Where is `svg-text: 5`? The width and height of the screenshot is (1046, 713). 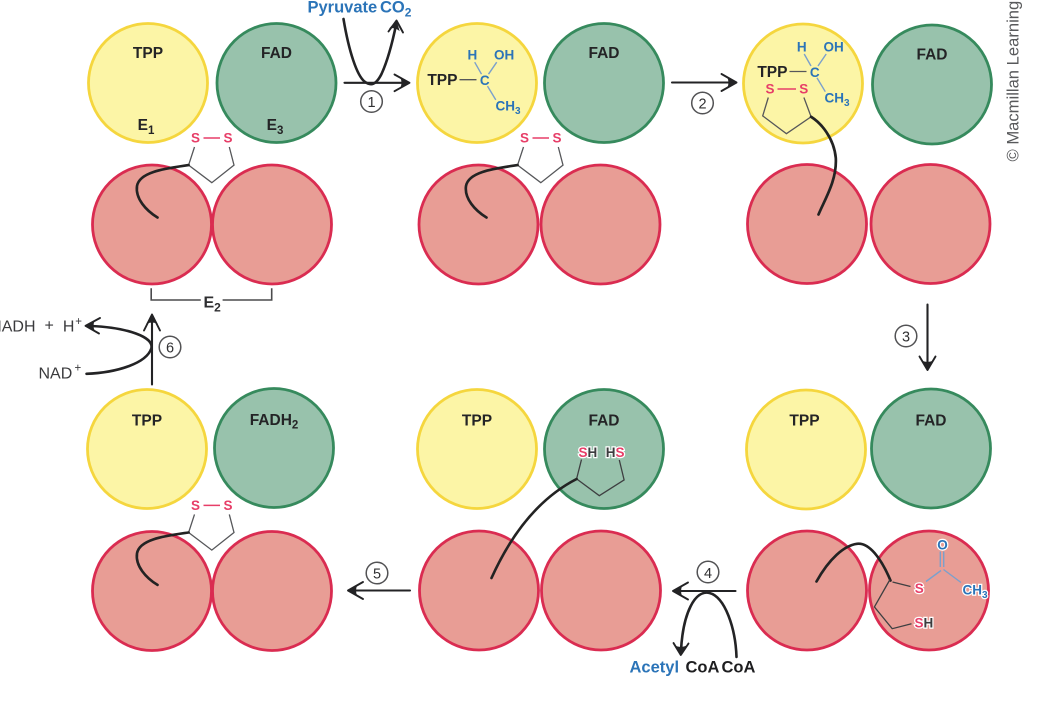 svg-text: 5 is located at coordinates (377, 575).